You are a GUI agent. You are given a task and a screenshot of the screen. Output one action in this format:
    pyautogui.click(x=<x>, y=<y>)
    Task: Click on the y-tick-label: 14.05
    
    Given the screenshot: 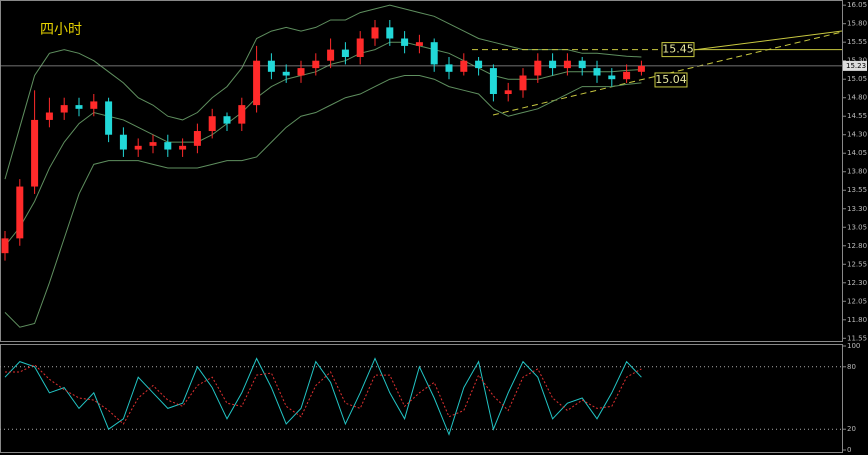 What is the action you would take?
    pyautogui.click(x=857, y=153)
    